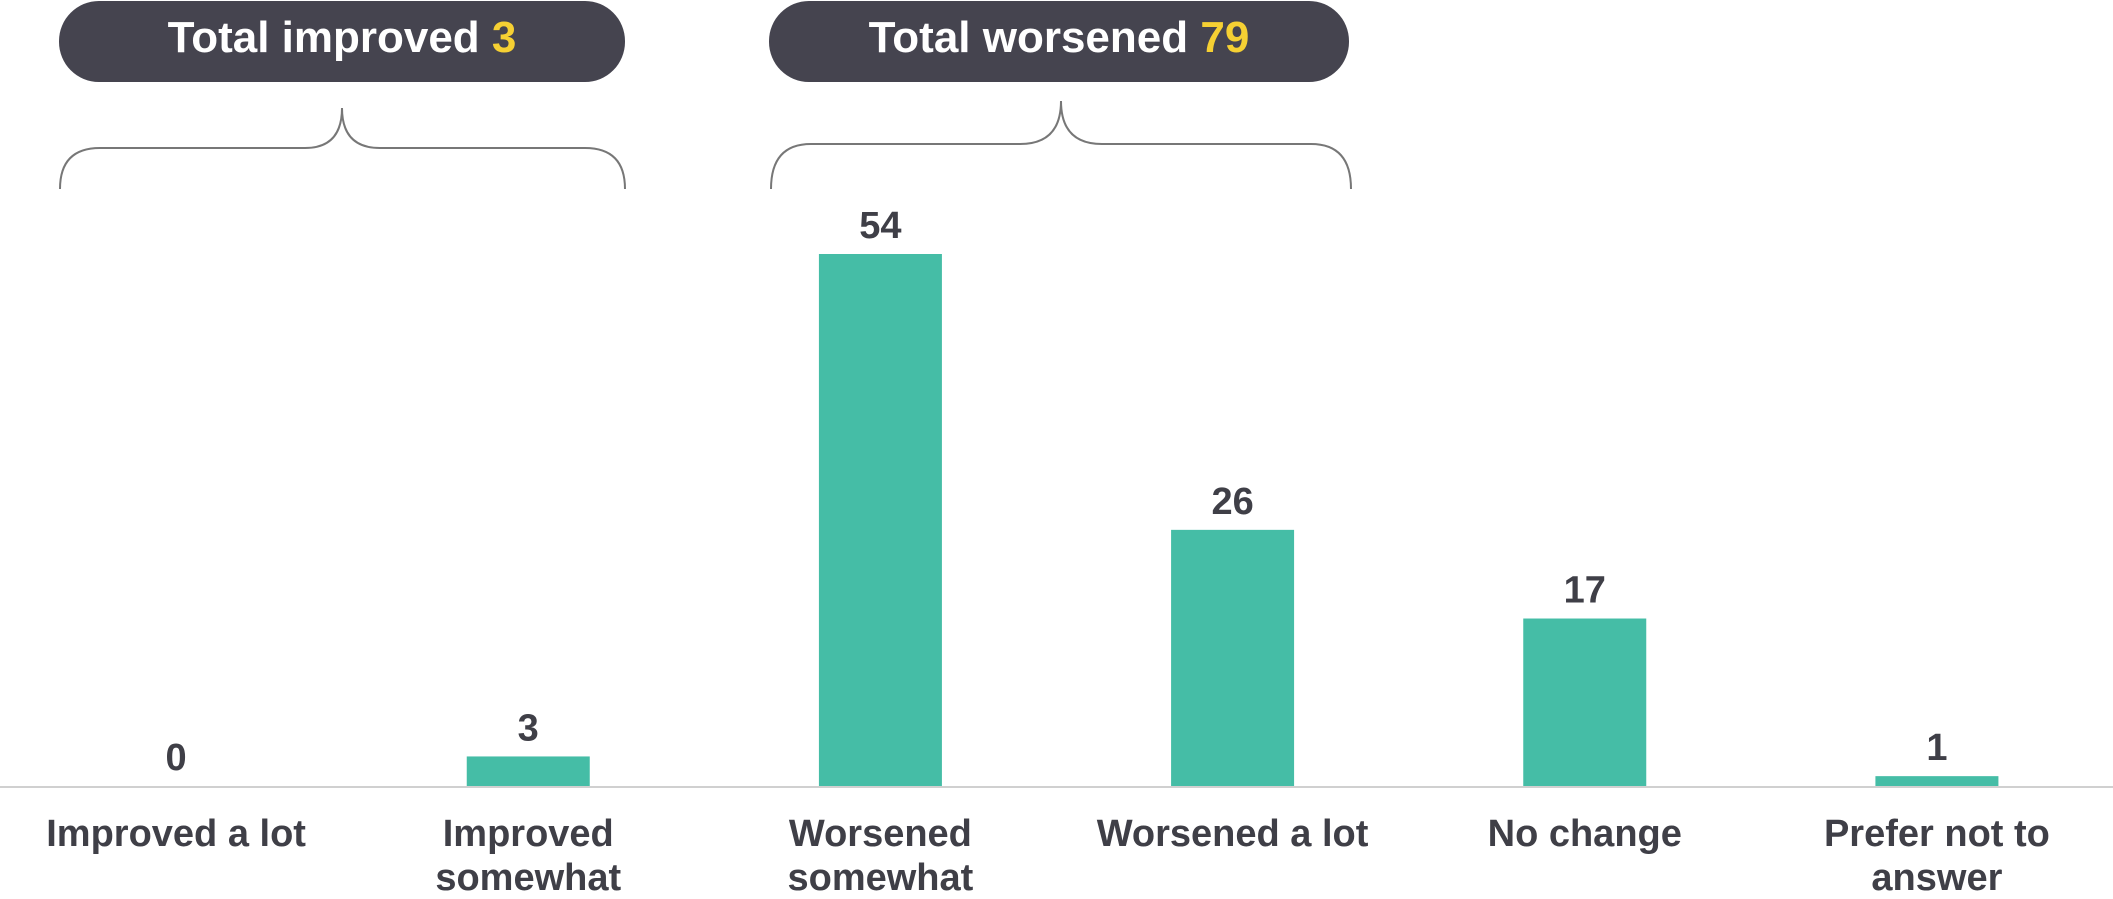  I want to click on x-tick-label: Worsened somewhat, so click(880, 856).